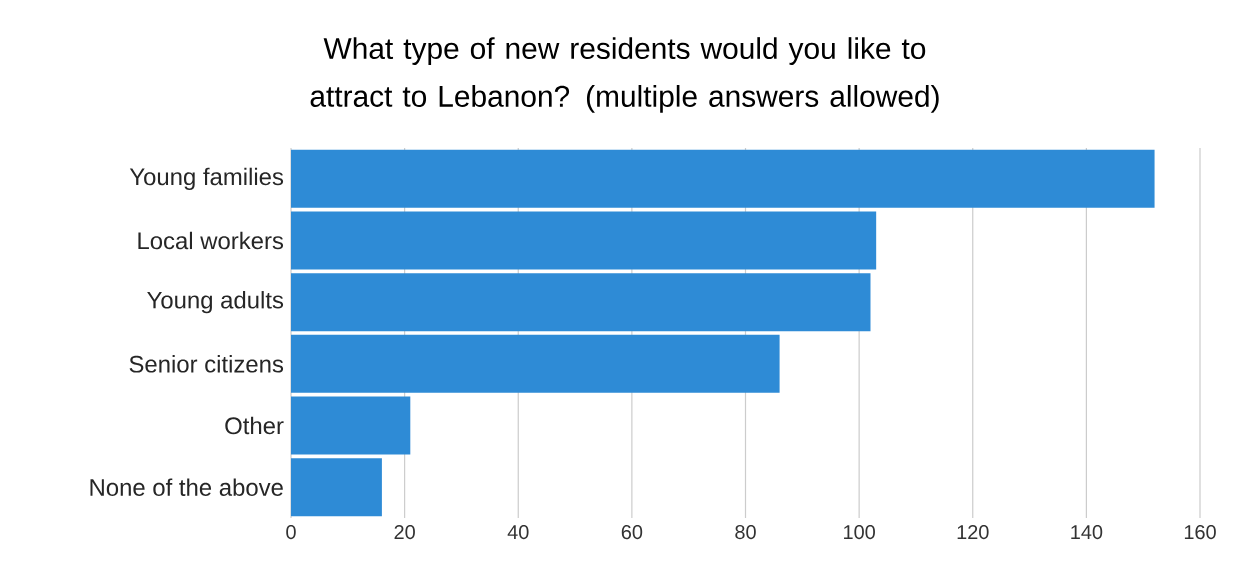  Describe the element at coordinates (859, 532) in the screenshot. I see `x-tick-label: 100` at that location.